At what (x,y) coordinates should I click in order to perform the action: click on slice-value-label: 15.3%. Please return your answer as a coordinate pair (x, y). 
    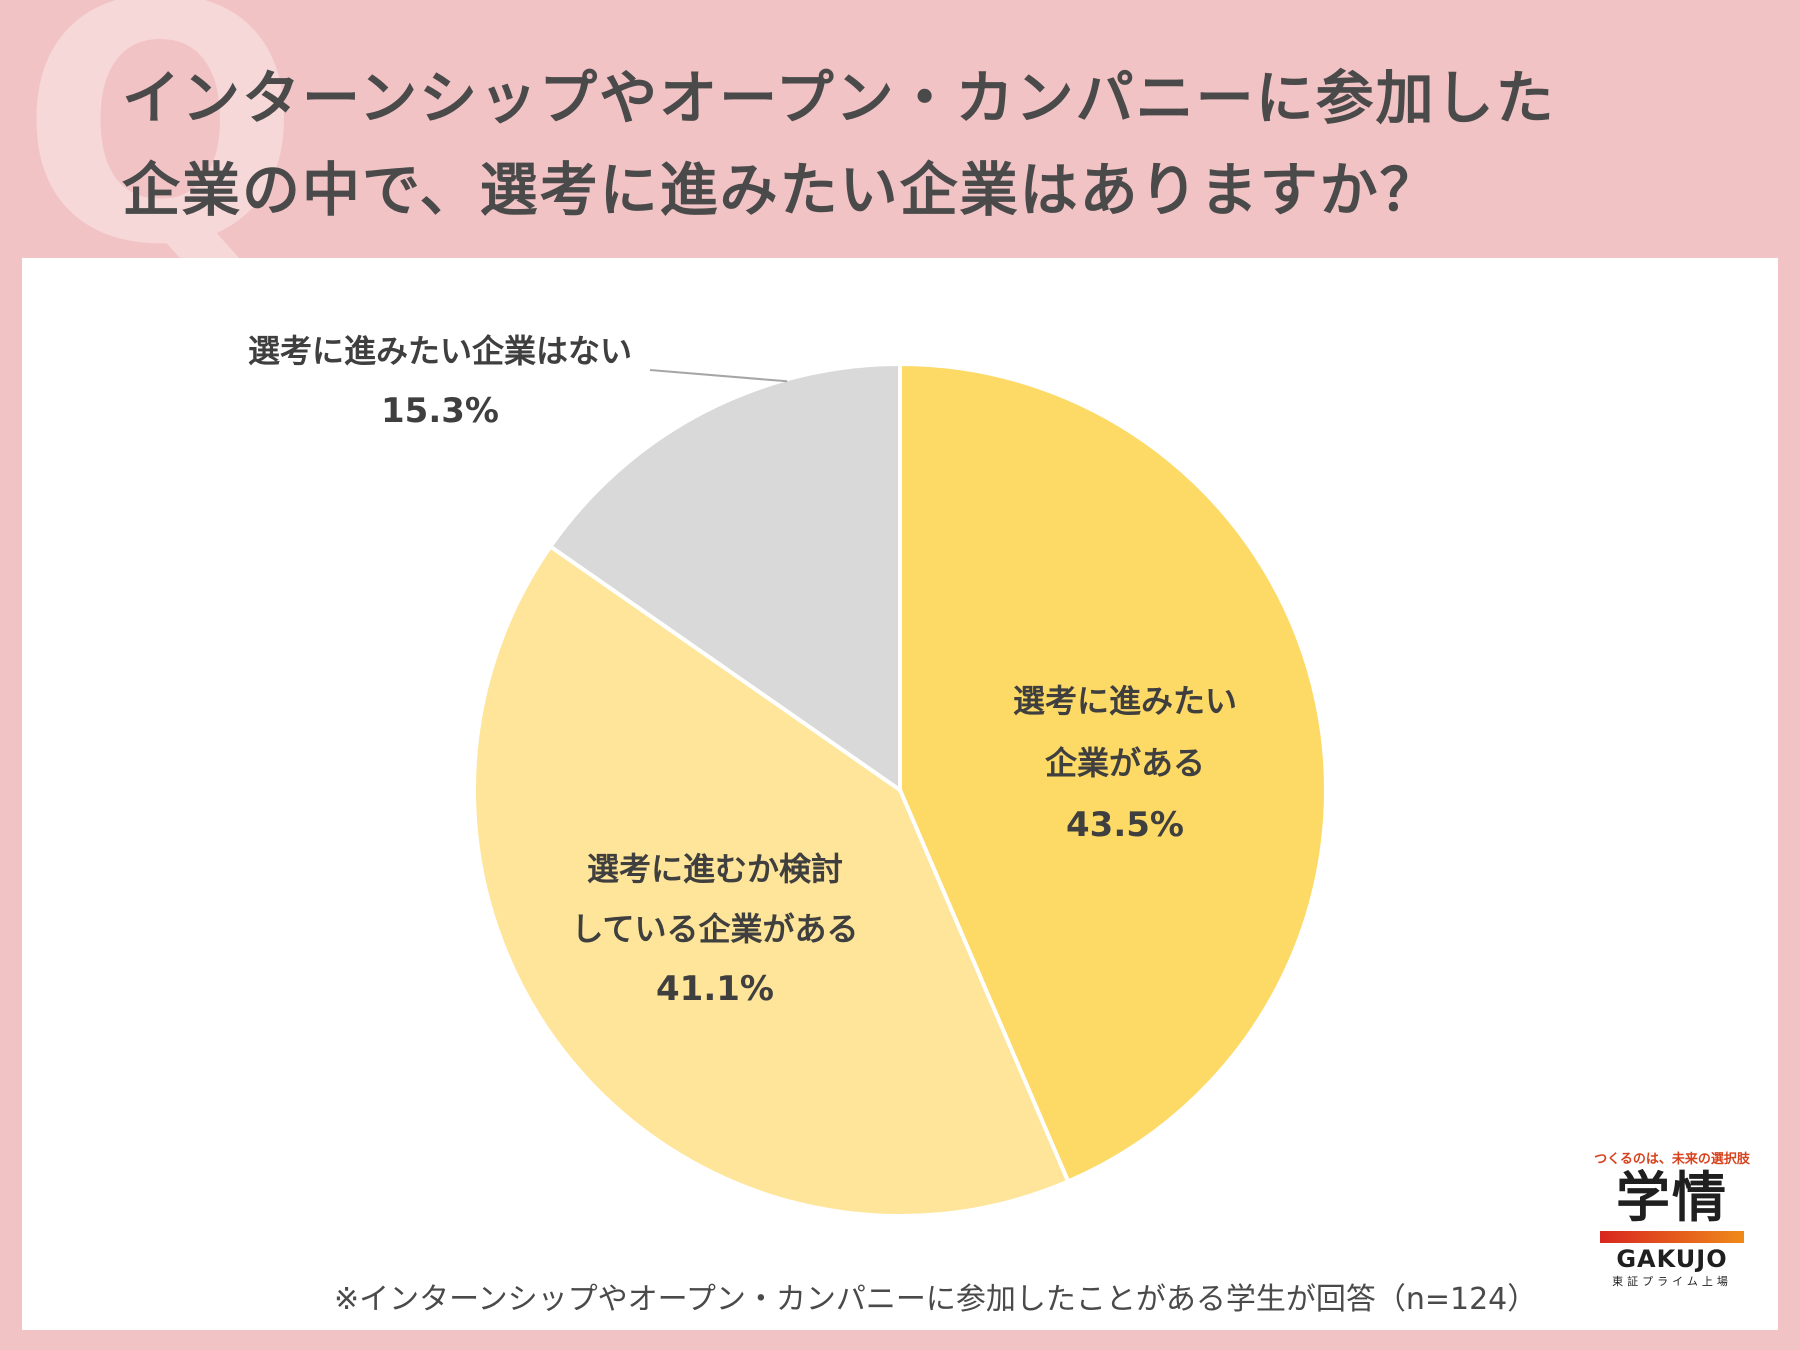
    Looking at the image, I should click on (440, 411).